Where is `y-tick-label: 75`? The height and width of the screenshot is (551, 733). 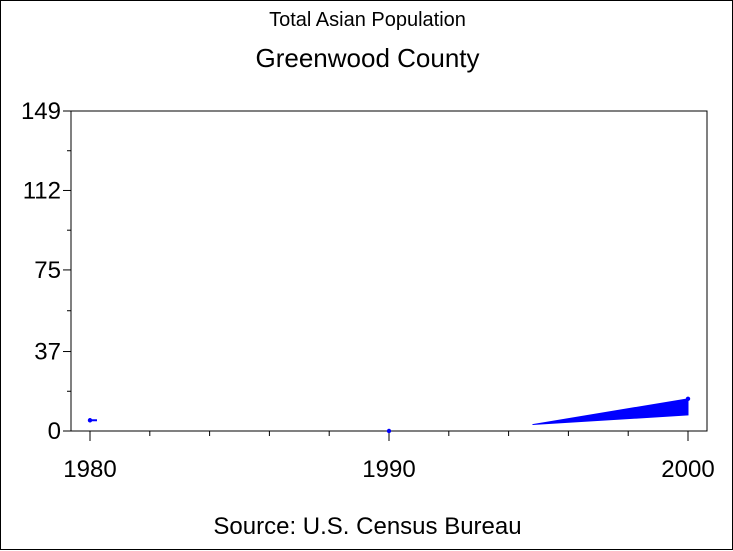
y-tick-label: 75 is located at coordinates (47, 270).